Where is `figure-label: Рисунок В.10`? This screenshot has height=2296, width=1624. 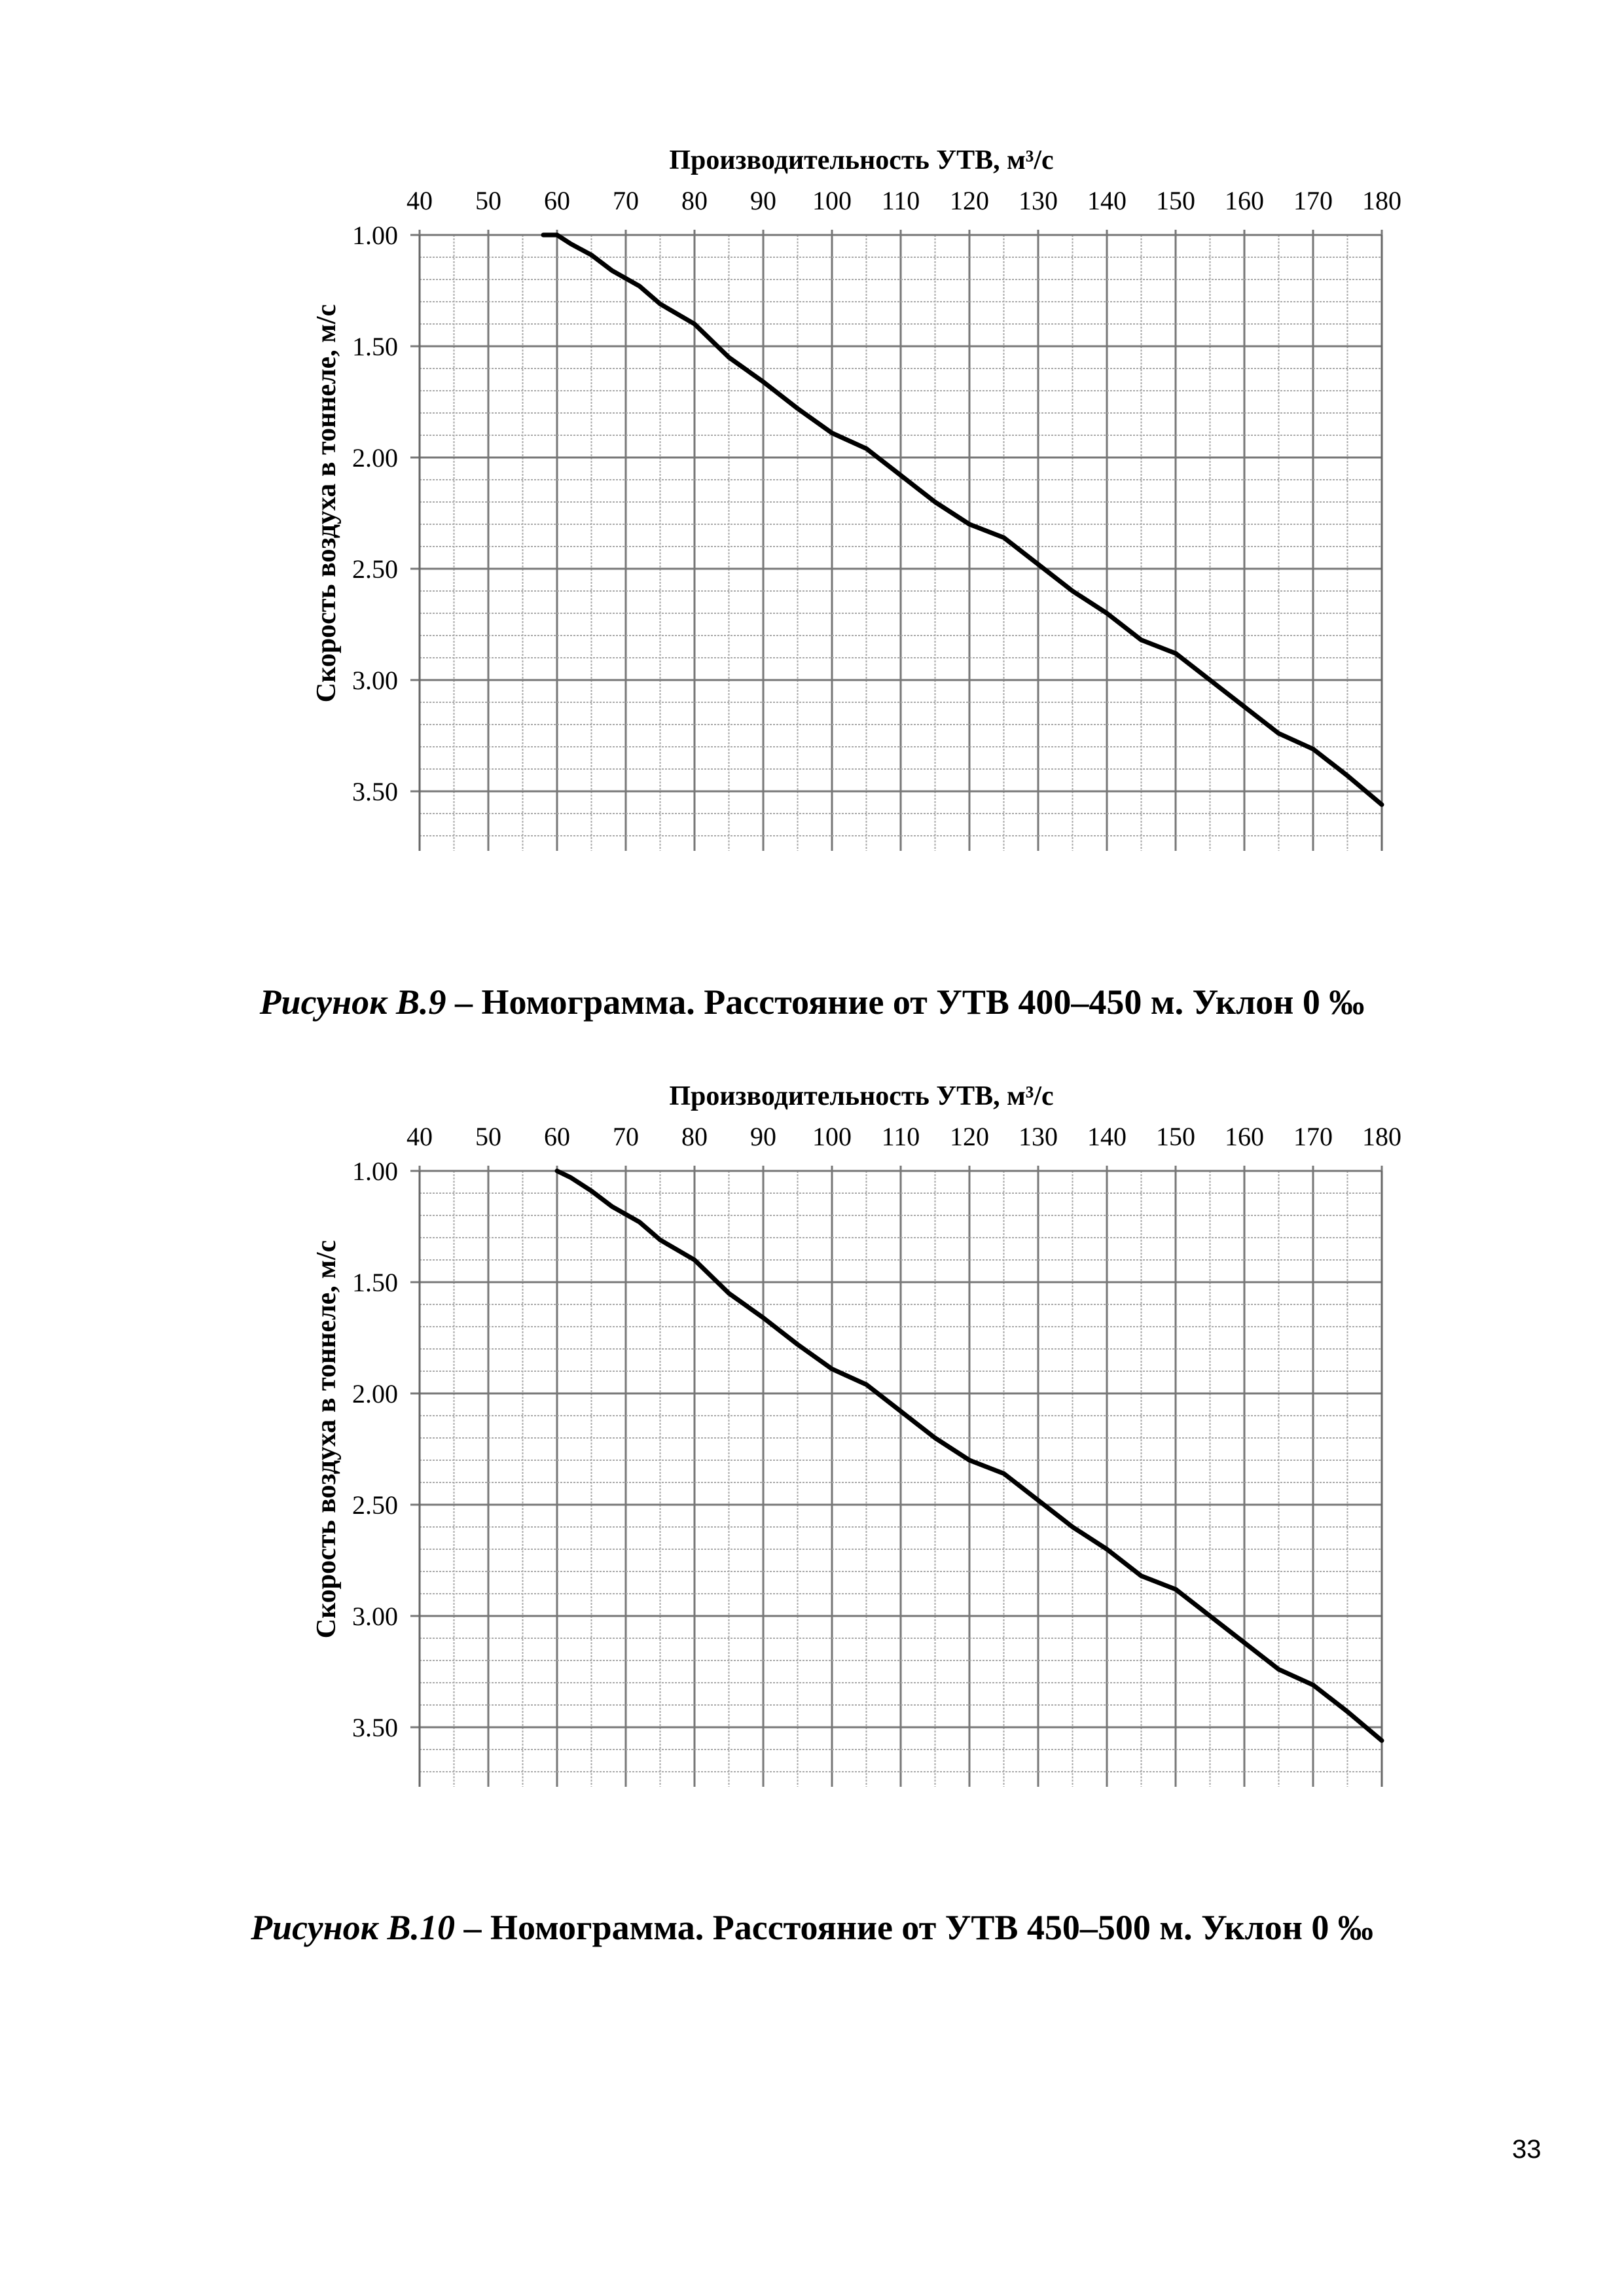 figure-label: Рисунок В.10 is located at coordinates (353, 1927).